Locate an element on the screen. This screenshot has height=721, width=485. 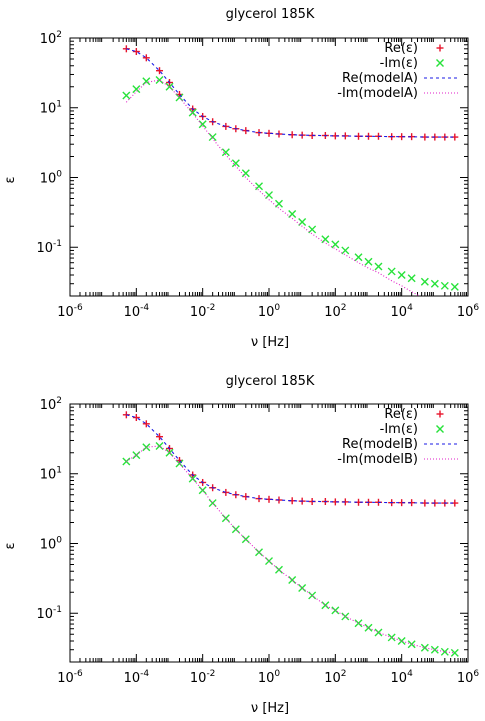
legend-label: Re(modelA) is located at coordinates (380, 78).